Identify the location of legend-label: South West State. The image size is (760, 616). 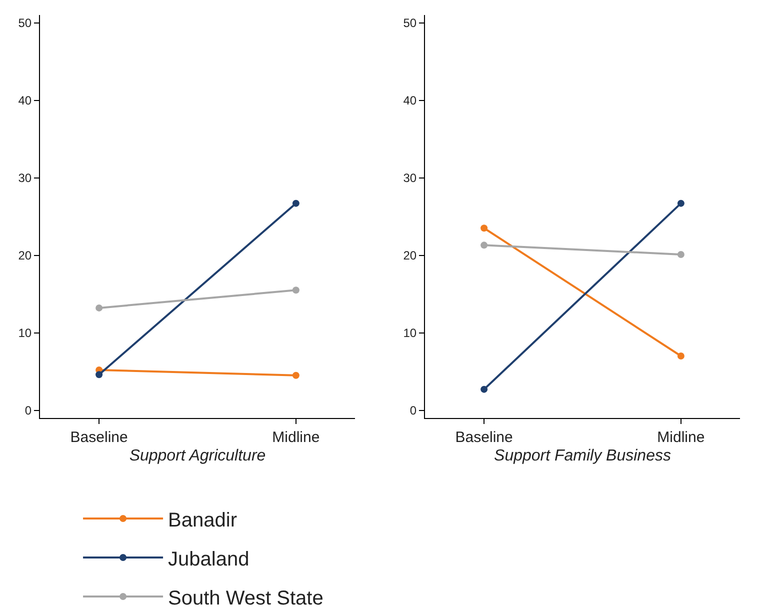
(246, 598).